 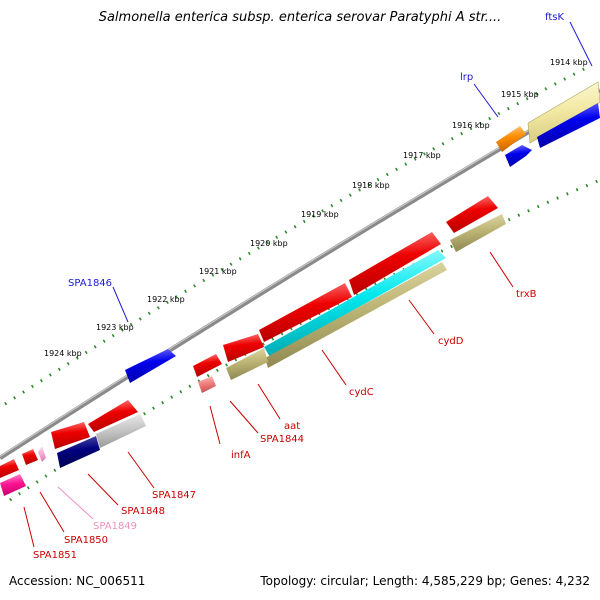 What do you see at coordinates (568, 125) in the screenshot?
I see `gene-block-blue-large` at bounding box center [568, 125].